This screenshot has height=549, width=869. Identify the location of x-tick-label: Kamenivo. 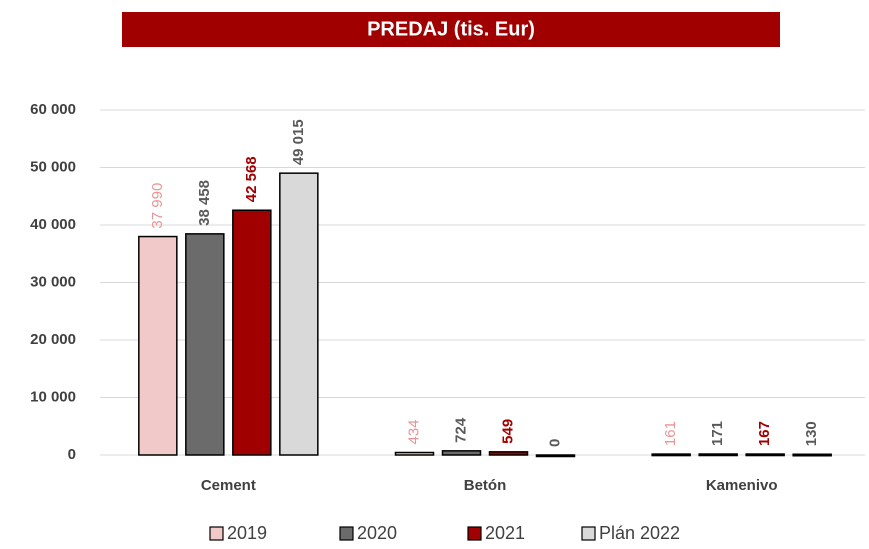
(742, 485).